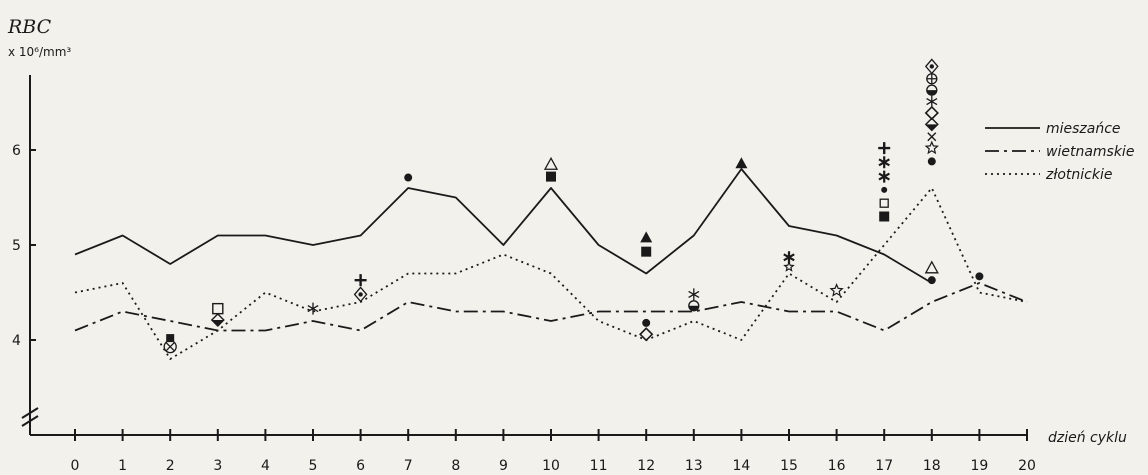 The height and width of the screenshot is (475, 1148). I want to click on x-tick-label-7: 7, so click(408, 466).